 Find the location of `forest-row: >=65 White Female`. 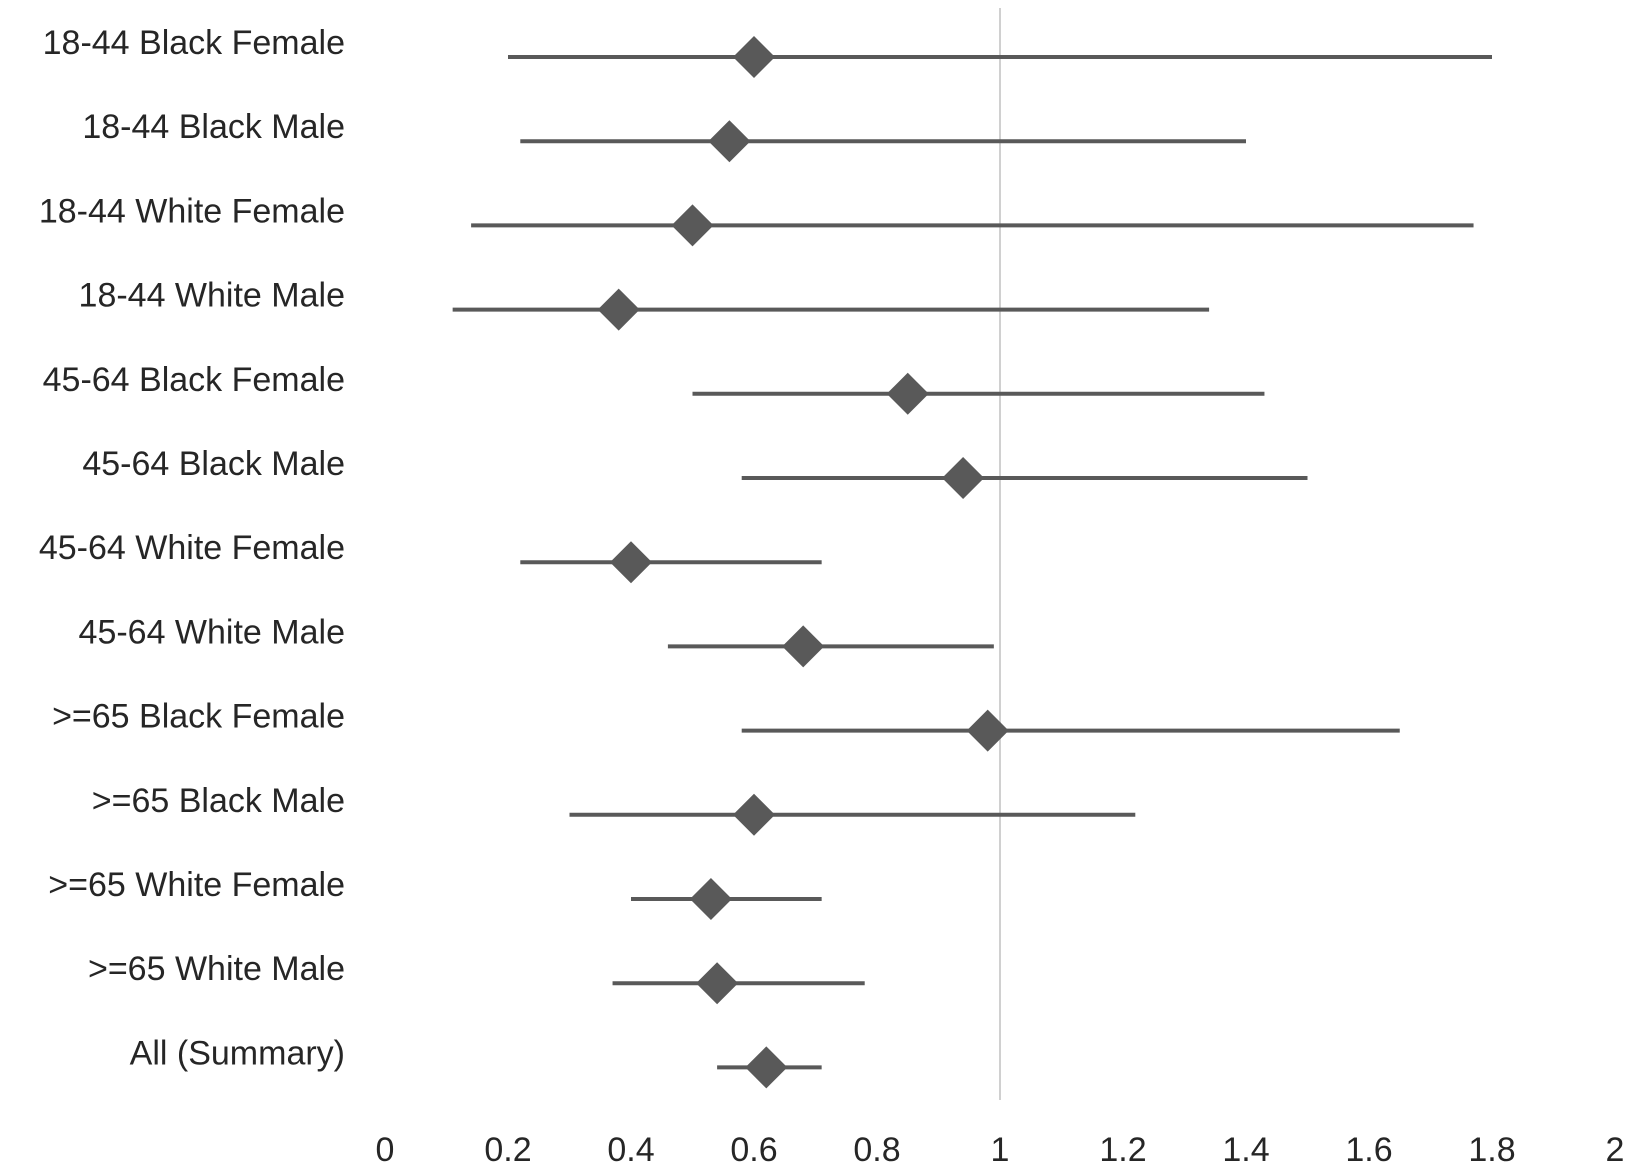

forest-row: >=65 White Female is located at coordinates (435, 893).